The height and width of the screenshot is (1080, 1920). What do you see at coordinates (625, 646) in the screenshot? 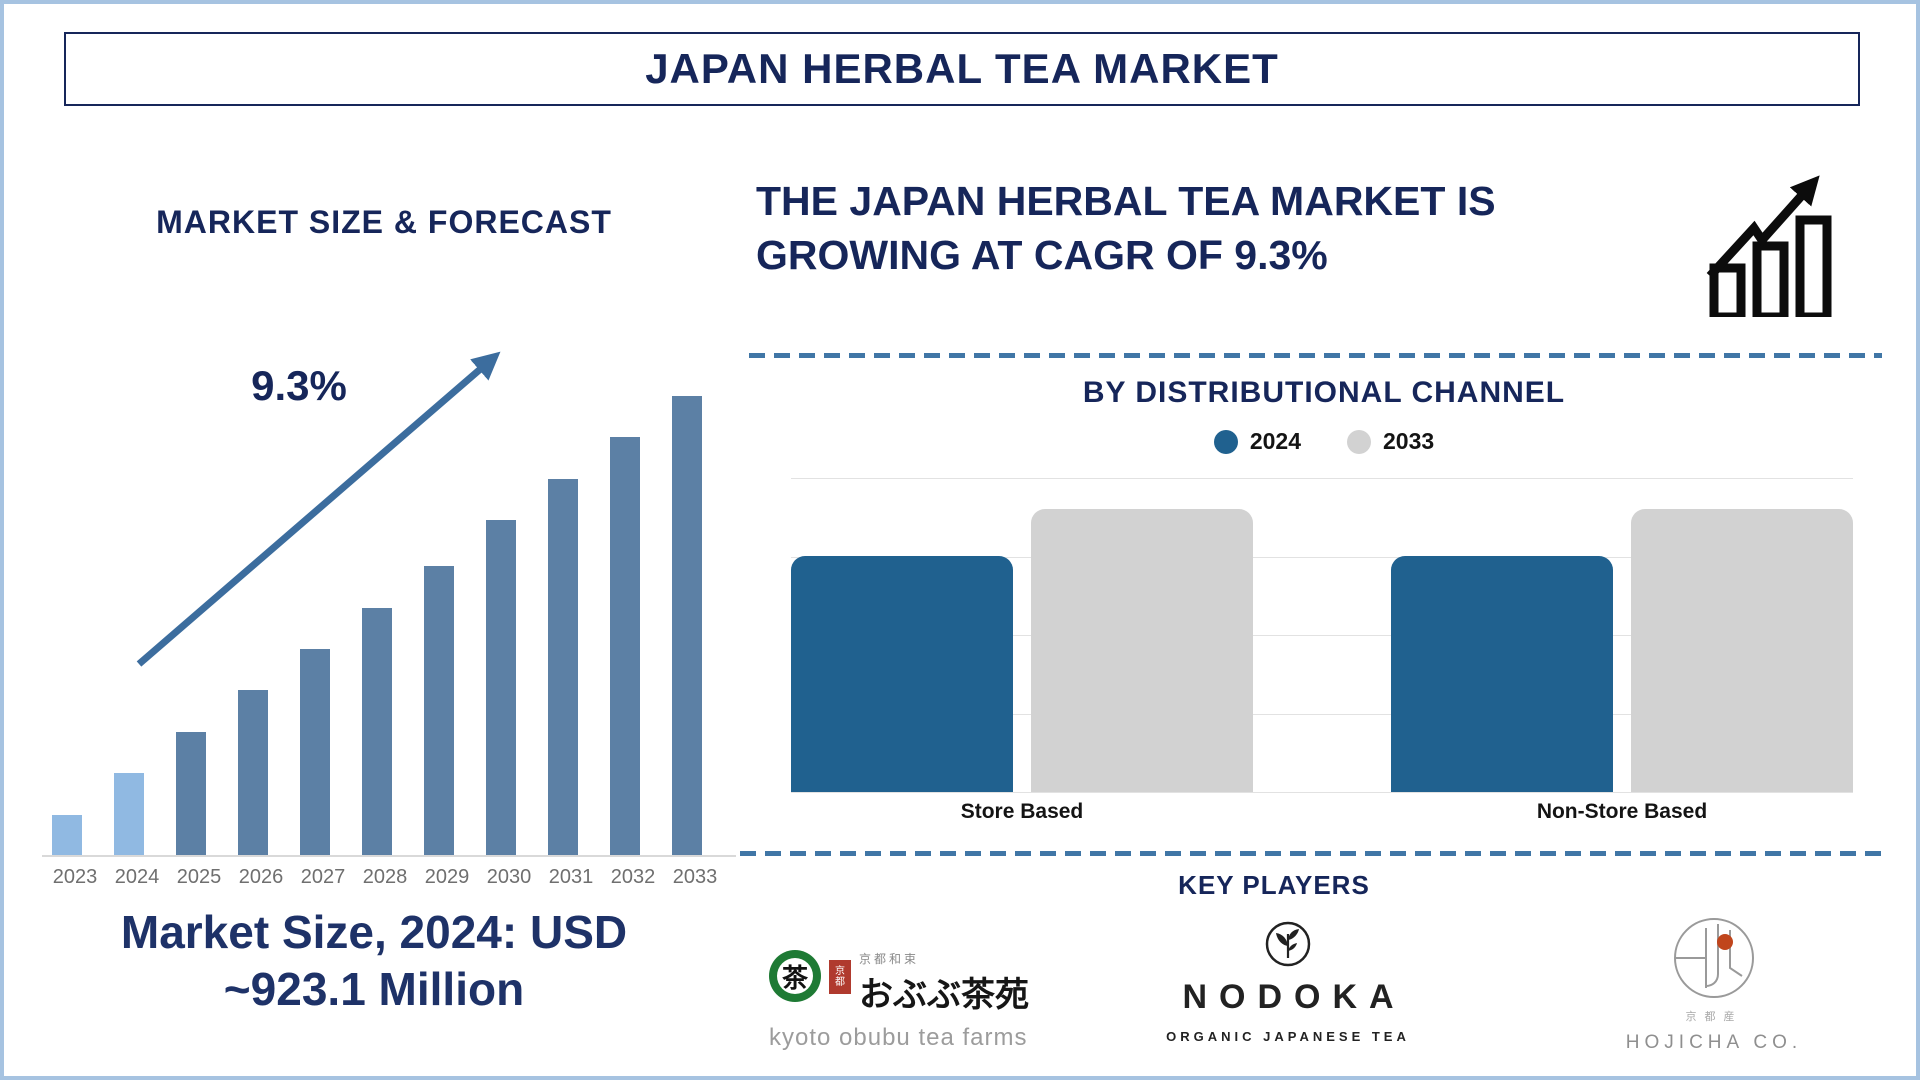
I see `forecast-bar-2032` at bounding box center [625, 646].